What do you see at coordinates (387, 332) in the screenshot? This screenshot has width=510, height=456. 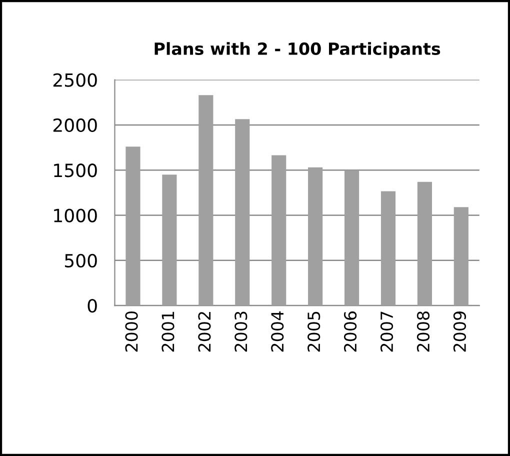 I see `x-tick-label: 2007` at bounding box center [387, 332].